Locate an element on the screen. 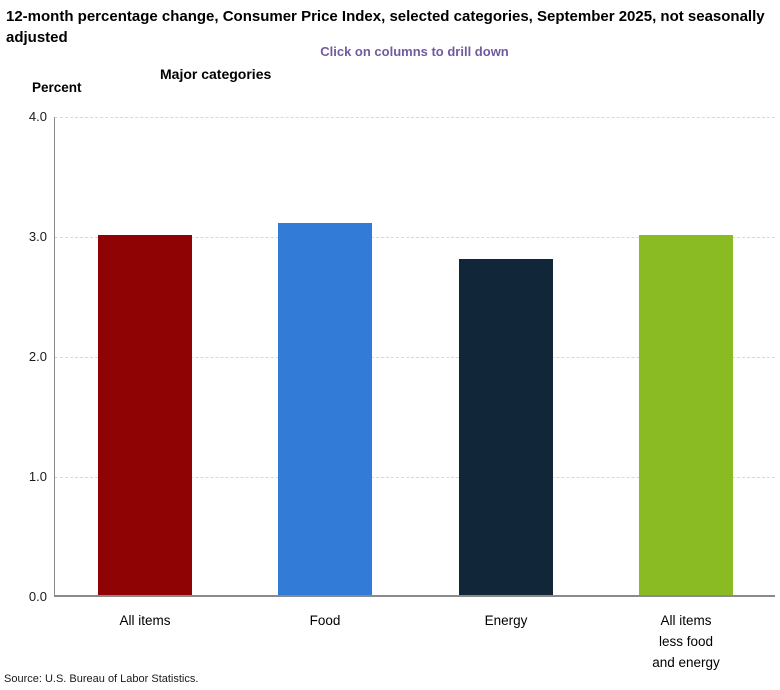 The image size is (780, 690). y-tick-label-2.0: 2.0 is located at coordinates (37, 356).